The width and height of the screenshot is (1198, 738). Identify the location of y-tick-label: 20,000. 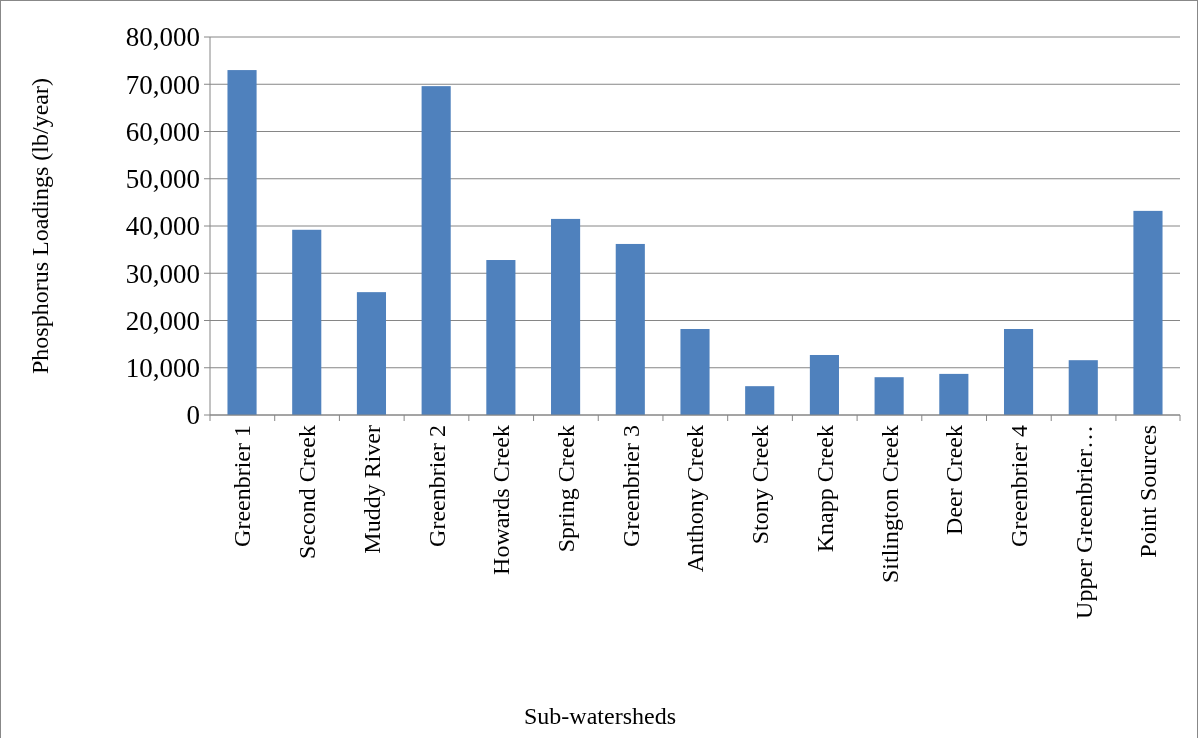
(162, 320).